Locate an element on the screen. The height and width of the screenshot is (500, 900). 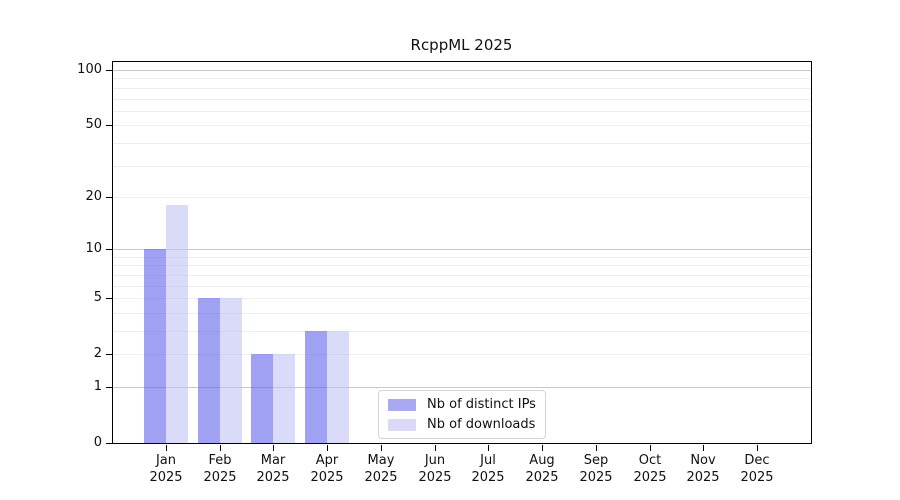
legend-swatch-distinct-ips is located at coordinates (402, 404).